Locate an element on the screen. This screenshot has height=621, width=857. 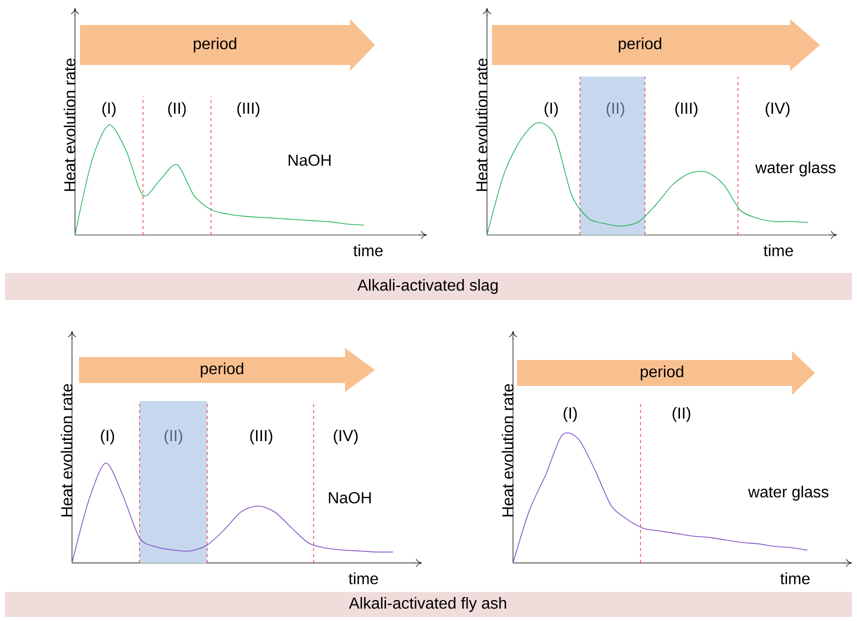
text: Alkali-activated fly ash is located at coordinates (427, 604).